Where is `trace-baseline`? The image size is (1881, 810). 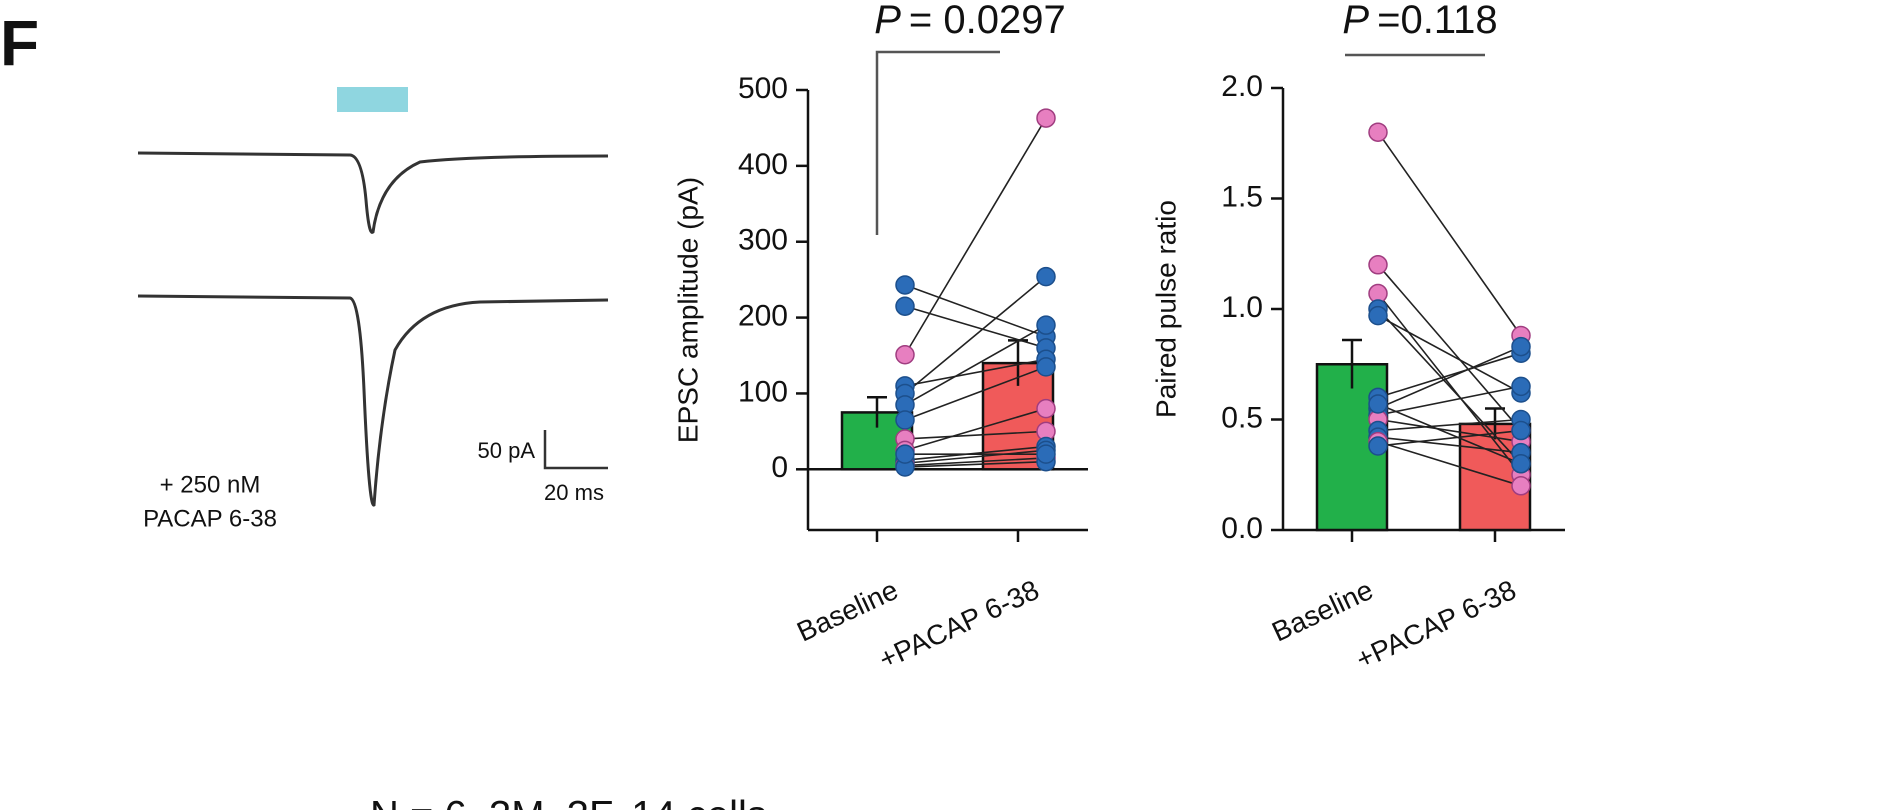
trace-baseline is located at coordinates (373, 192).